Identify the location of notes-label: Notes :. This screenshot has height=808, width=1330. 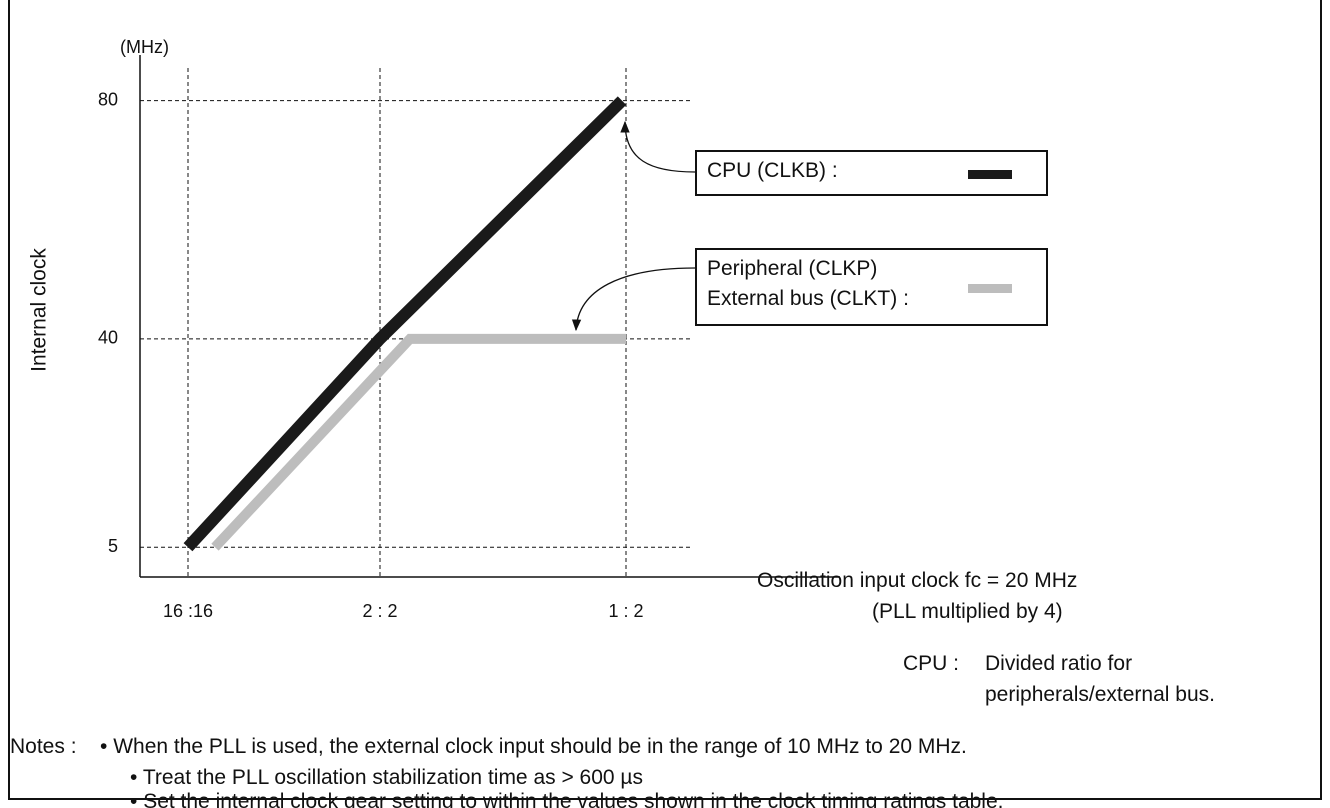
(43, 746).